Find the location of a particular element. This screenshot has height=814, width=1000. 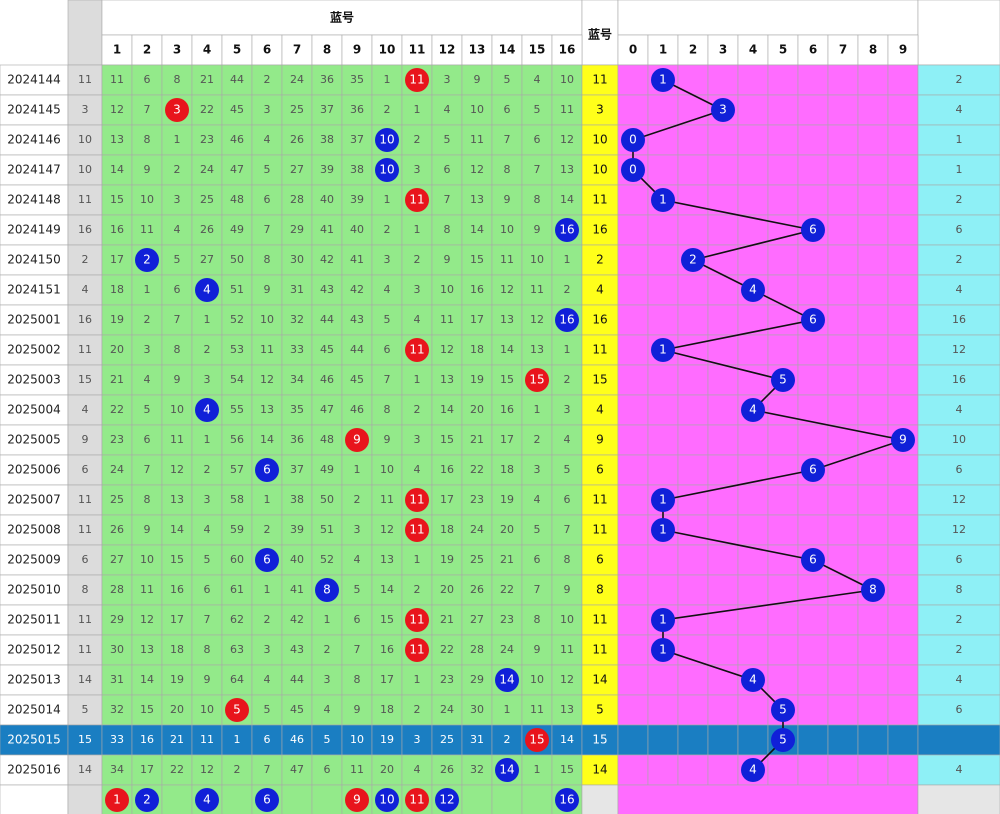

issue: 2025009 is located at coordinates (33, 560).